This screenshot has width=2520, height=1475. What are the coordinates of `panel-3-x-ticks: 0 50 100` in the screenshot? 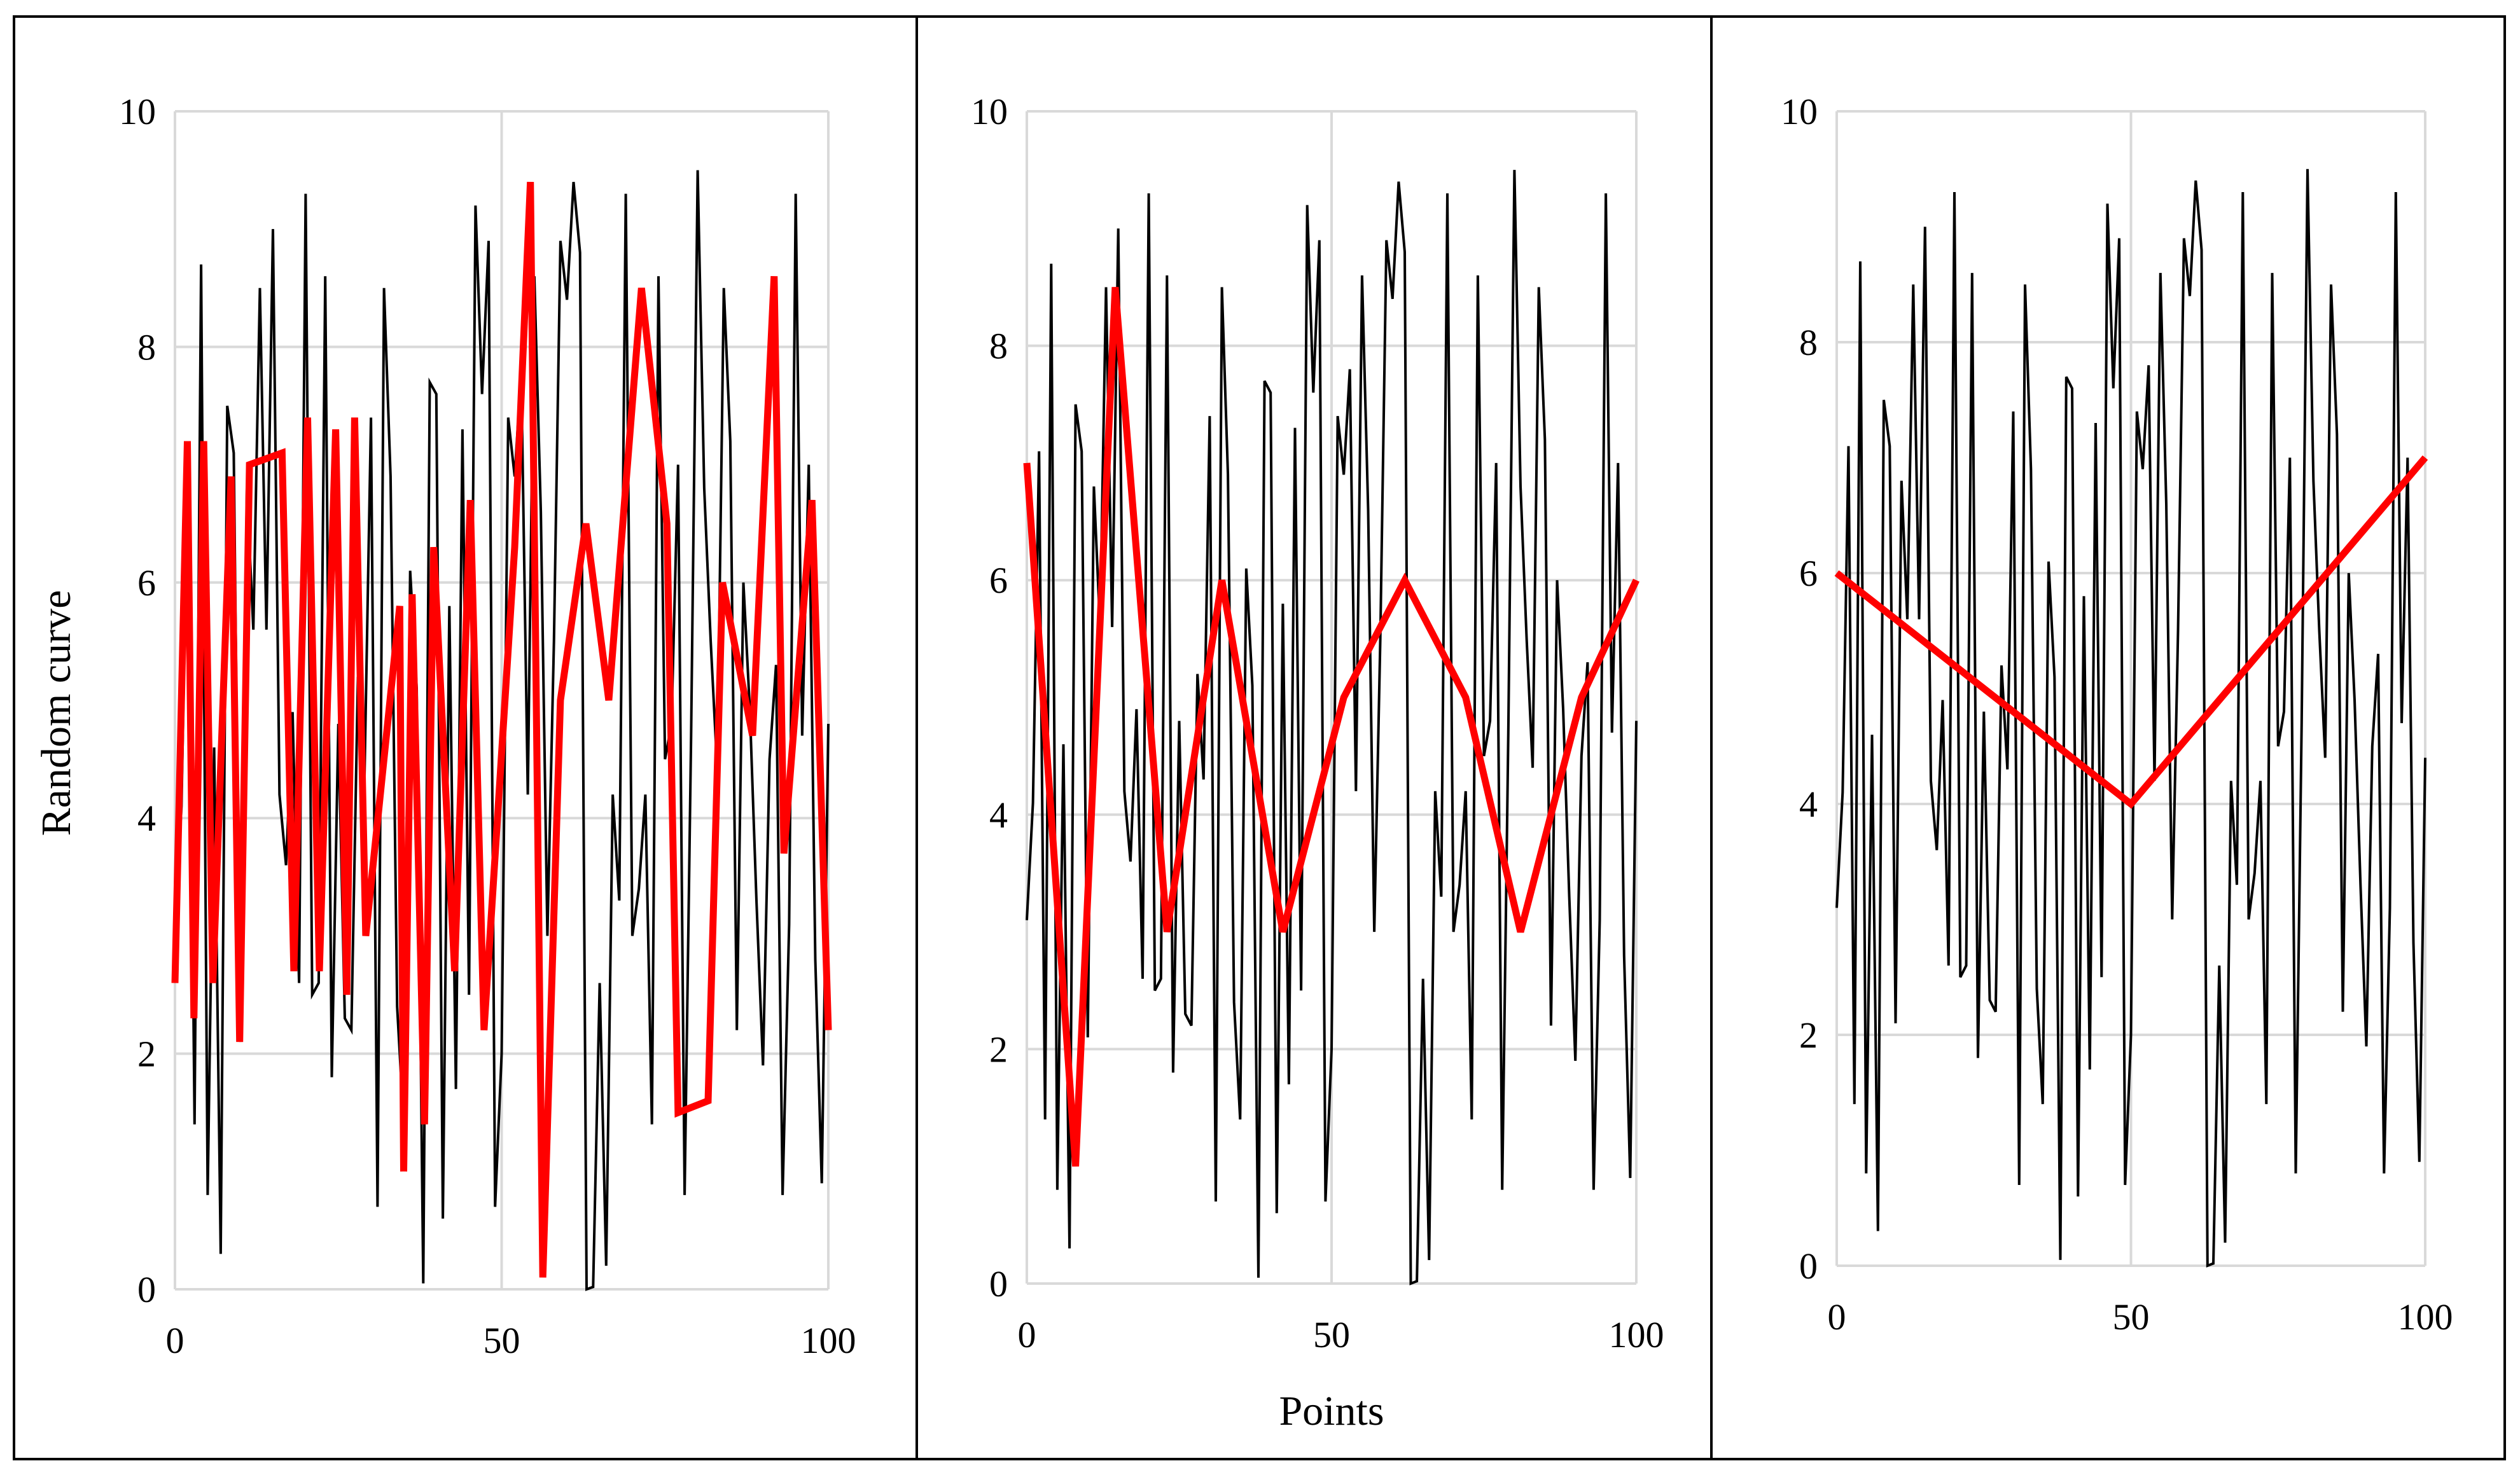 It's located at (2140, 1317).